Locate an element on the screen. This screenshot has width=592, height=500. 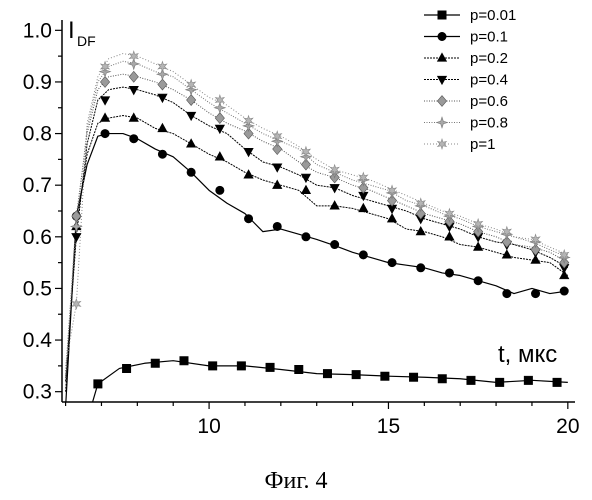
legend-label: p=0.01 is located at coordinates (493, 15).